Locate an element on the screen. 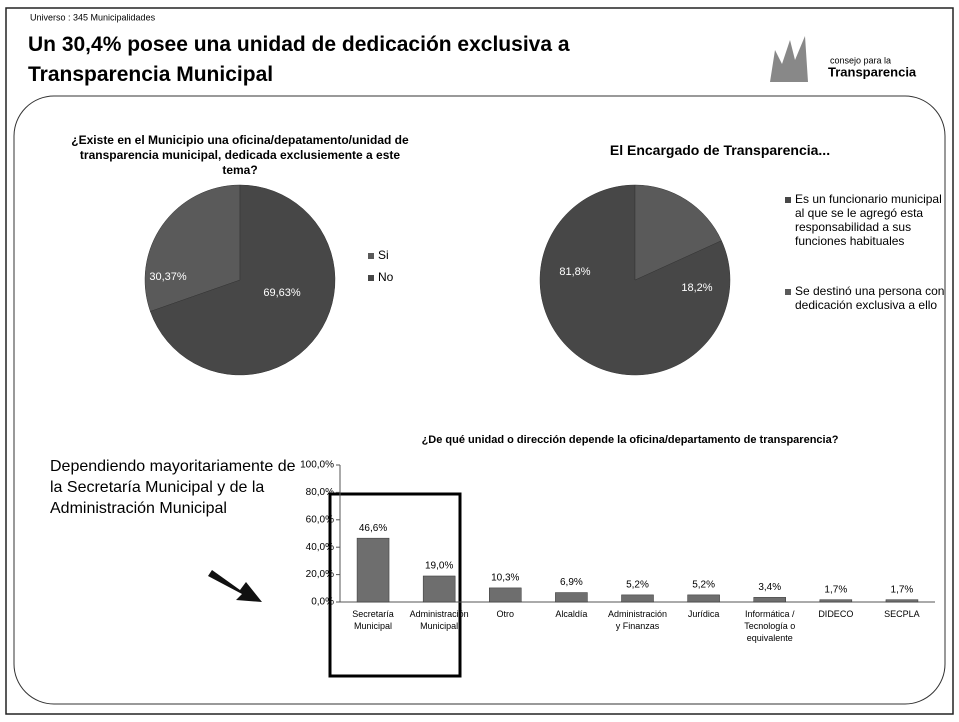  x-tick-label: Secretaría Municipal is located at coordinates (373, 620).